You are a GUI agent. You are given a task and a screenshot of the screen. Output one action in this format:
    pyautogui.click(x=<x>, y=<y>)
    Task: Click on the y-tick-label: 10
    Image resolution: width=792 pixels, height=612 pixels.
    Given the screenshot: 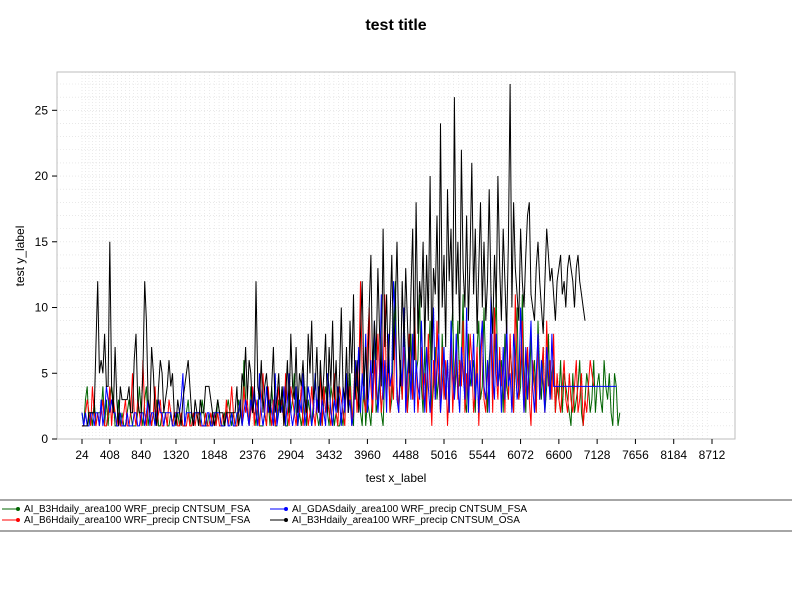 What is the action you would take?
    pyautogui.click(x=42, y=308)
    